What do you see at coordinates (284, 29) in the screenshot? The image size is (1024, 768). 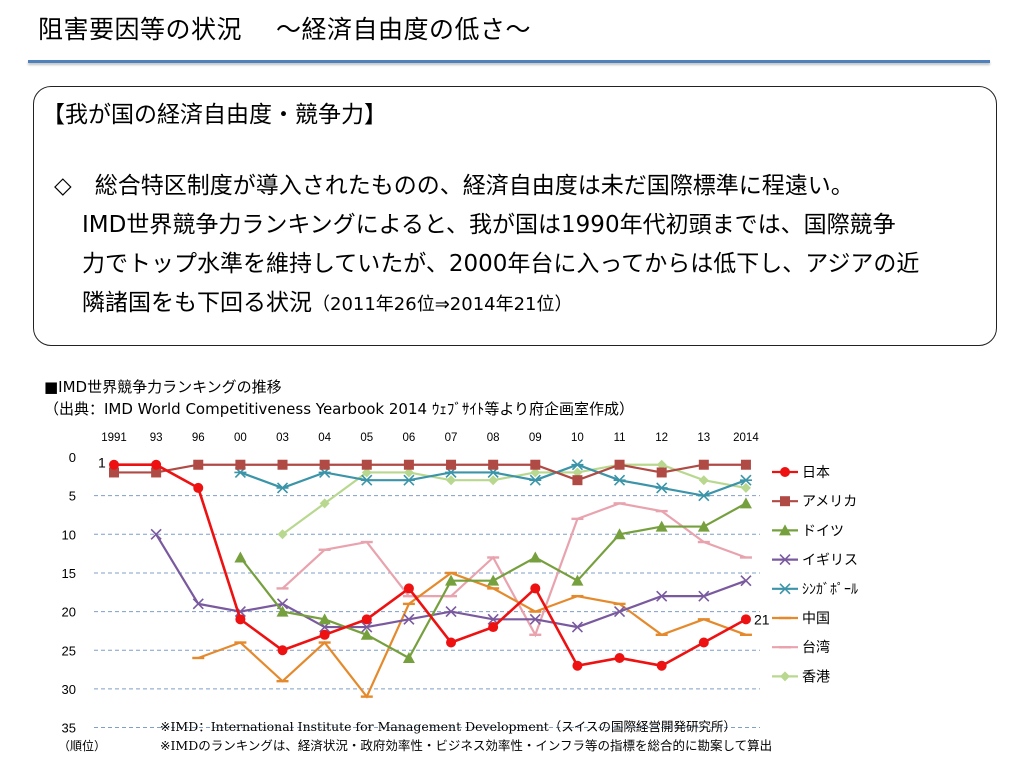 I see `page-title: 阻害要因等の状況 ～経済自由度の低さ～` at bounding box center [284, 29].